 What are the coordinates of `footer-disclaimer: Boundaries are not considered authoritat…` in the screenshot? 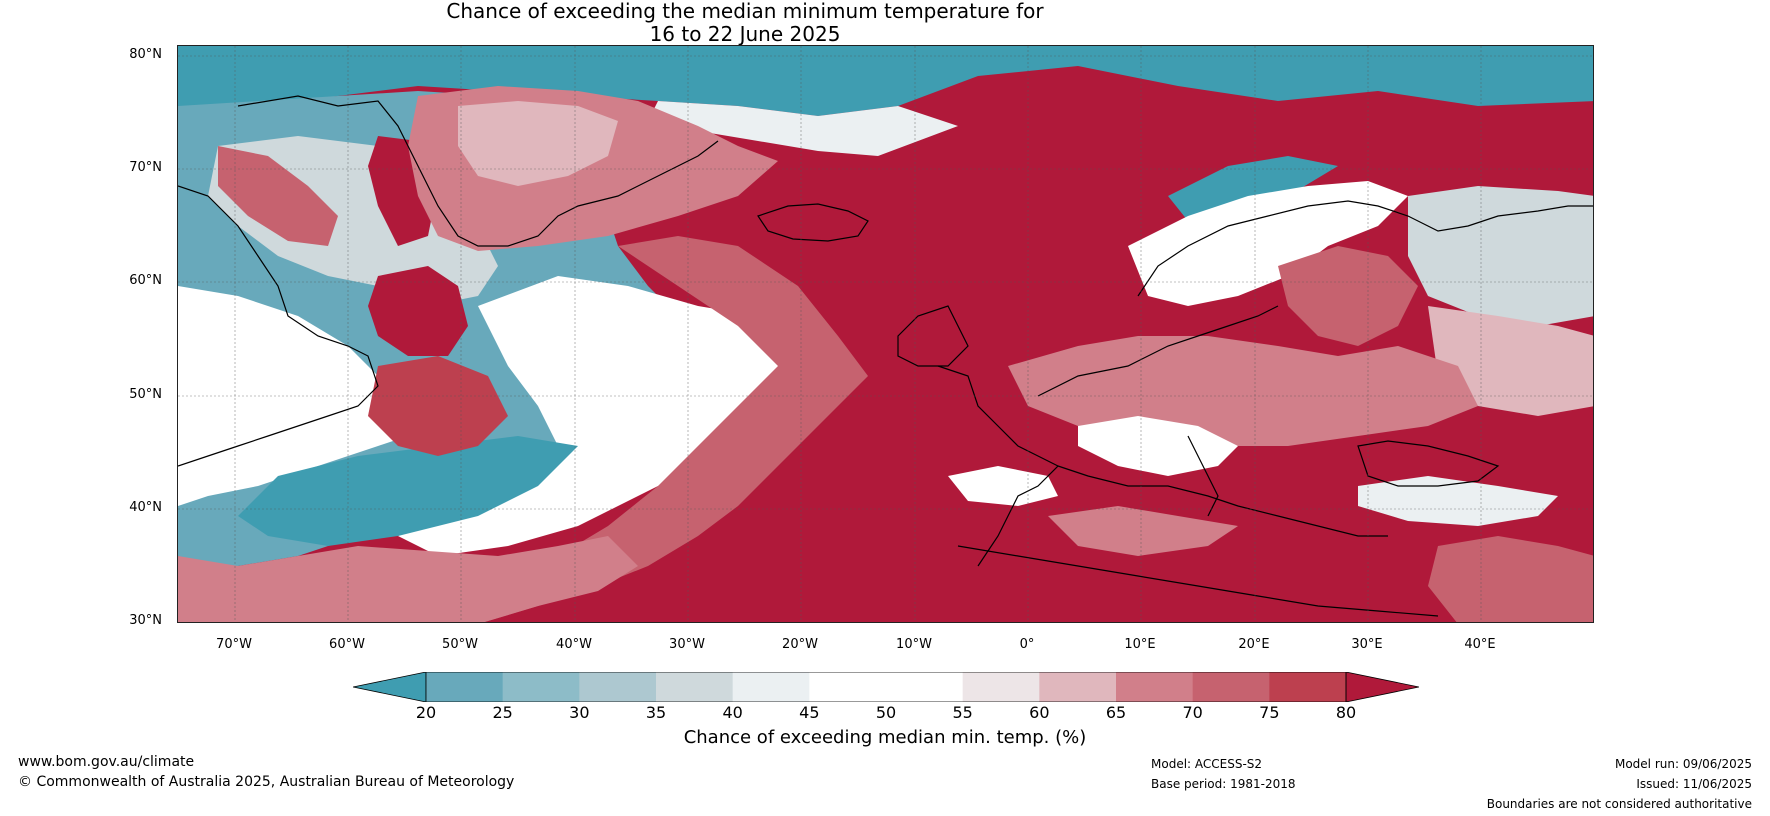 It's located at (1619, 804).